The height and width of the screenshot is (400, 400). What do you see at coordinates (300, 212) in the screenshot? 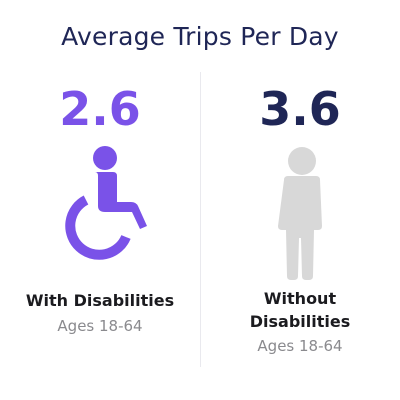
I see `person-icon` at bounding box center [300, 212].